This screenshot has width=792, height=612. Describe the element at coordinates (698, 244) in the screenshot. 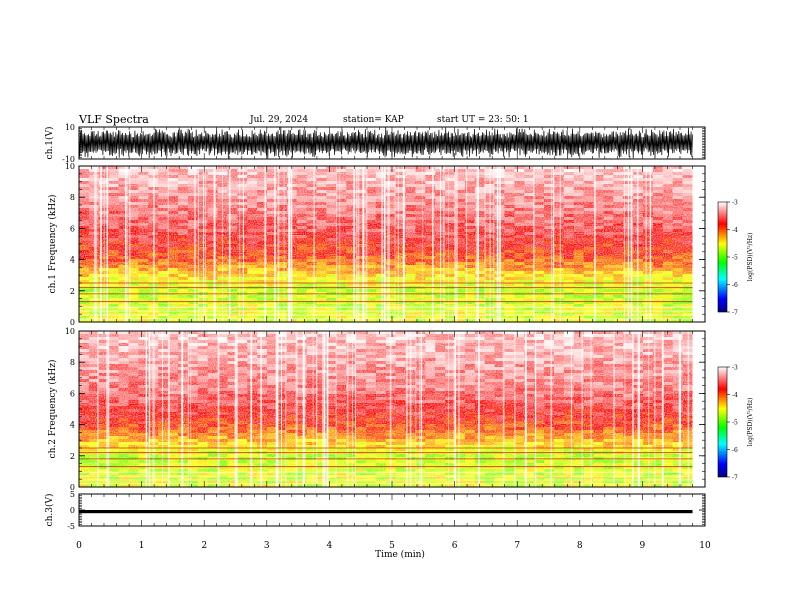

I see `no-data-region` at that location.